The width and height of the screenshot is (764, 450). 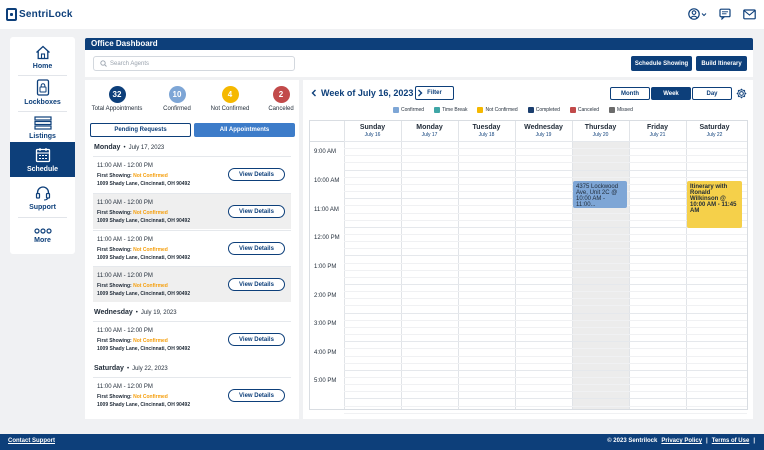 I want to click on chat-icon, so click(x=725, y=14).